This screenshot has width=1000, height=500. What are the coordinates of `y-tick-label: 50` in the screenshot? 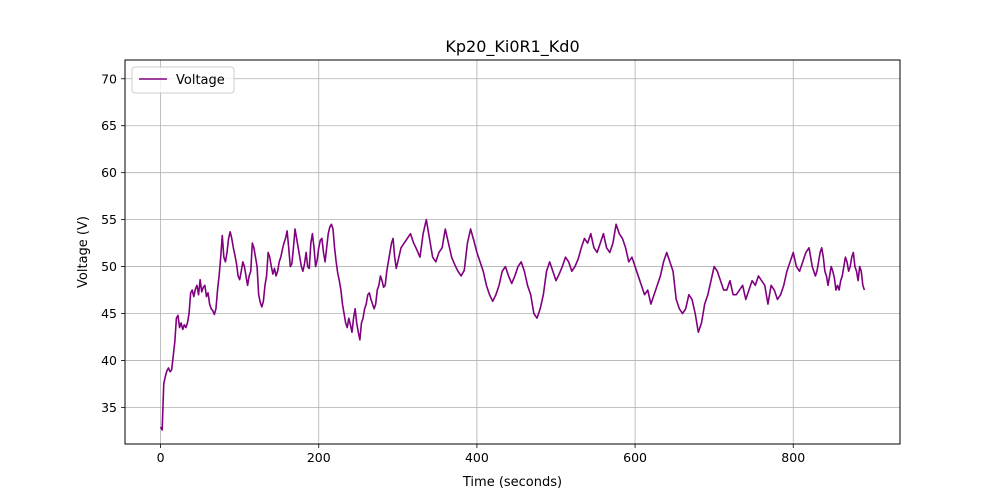 It's located at (109, 266).